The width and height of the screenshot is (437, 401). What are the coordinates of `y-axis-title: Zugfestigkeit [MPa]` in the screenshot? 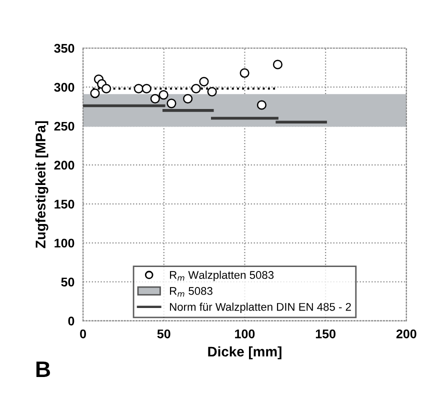 It's located at (41, 184).